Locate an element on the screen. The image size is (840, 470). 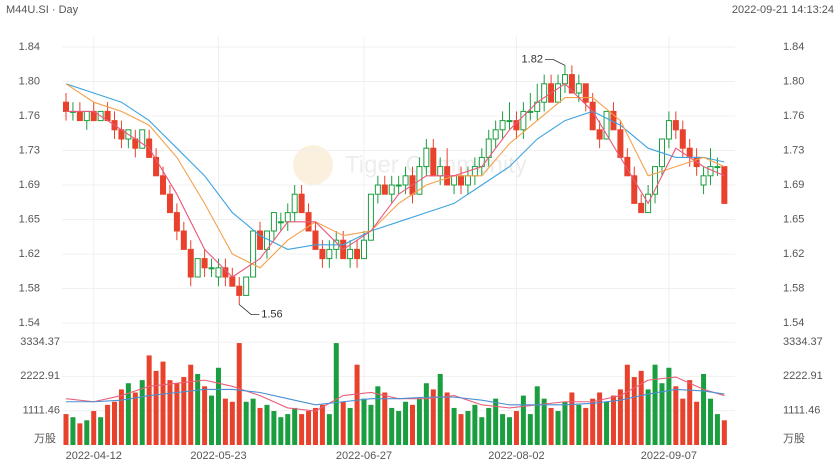
y-tick-label-right: 1.58 is located at coordinates (793, 288).